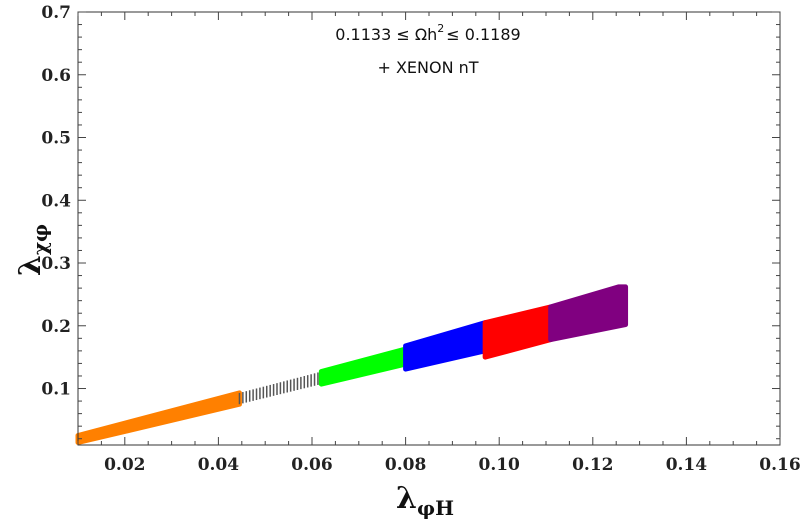 This screenshot has height=520, width=800. I want to click on x-tick-label: 0.16, so click(779, 465).